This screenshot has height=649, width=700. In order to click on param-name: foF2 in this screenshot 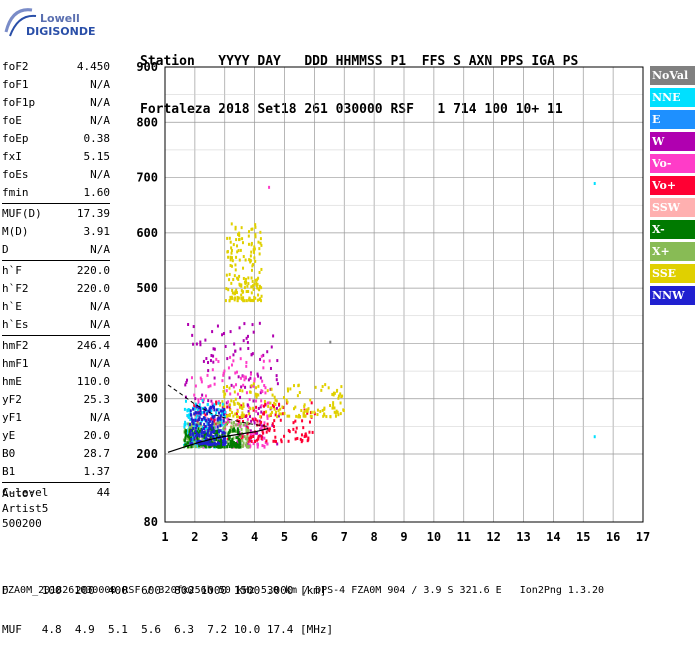, I will do `click(15, 66)`.